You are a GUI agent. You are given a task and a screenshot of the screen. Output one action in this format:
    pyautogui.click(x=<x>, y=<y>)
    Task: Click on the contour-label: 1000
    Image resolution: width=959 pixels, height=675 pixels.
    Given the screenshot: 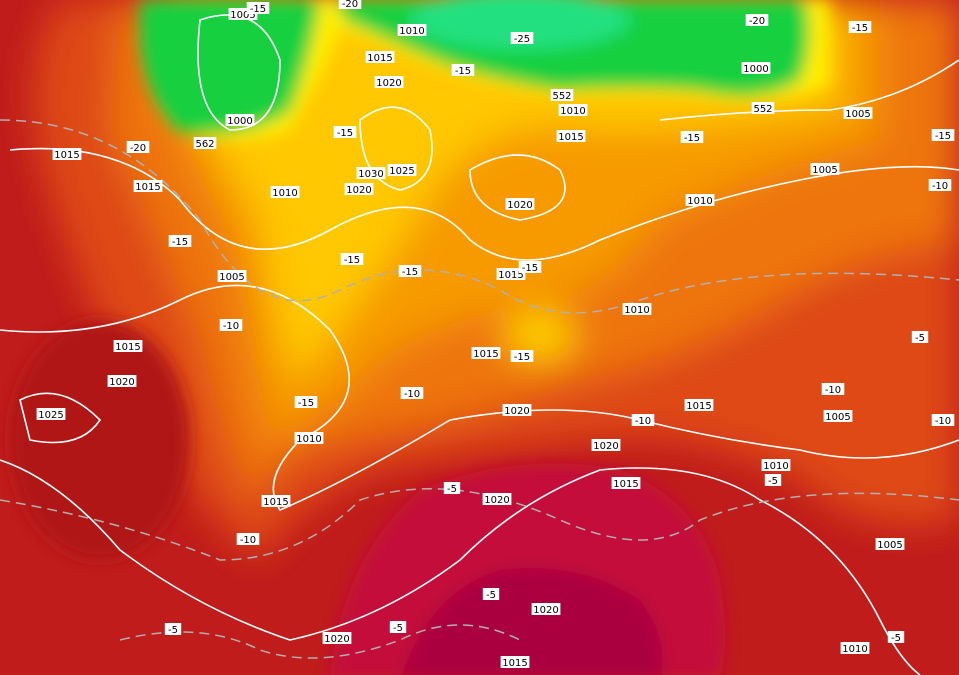 What is the action you would take?
    pyautogui.click(x=755, y=69)
    